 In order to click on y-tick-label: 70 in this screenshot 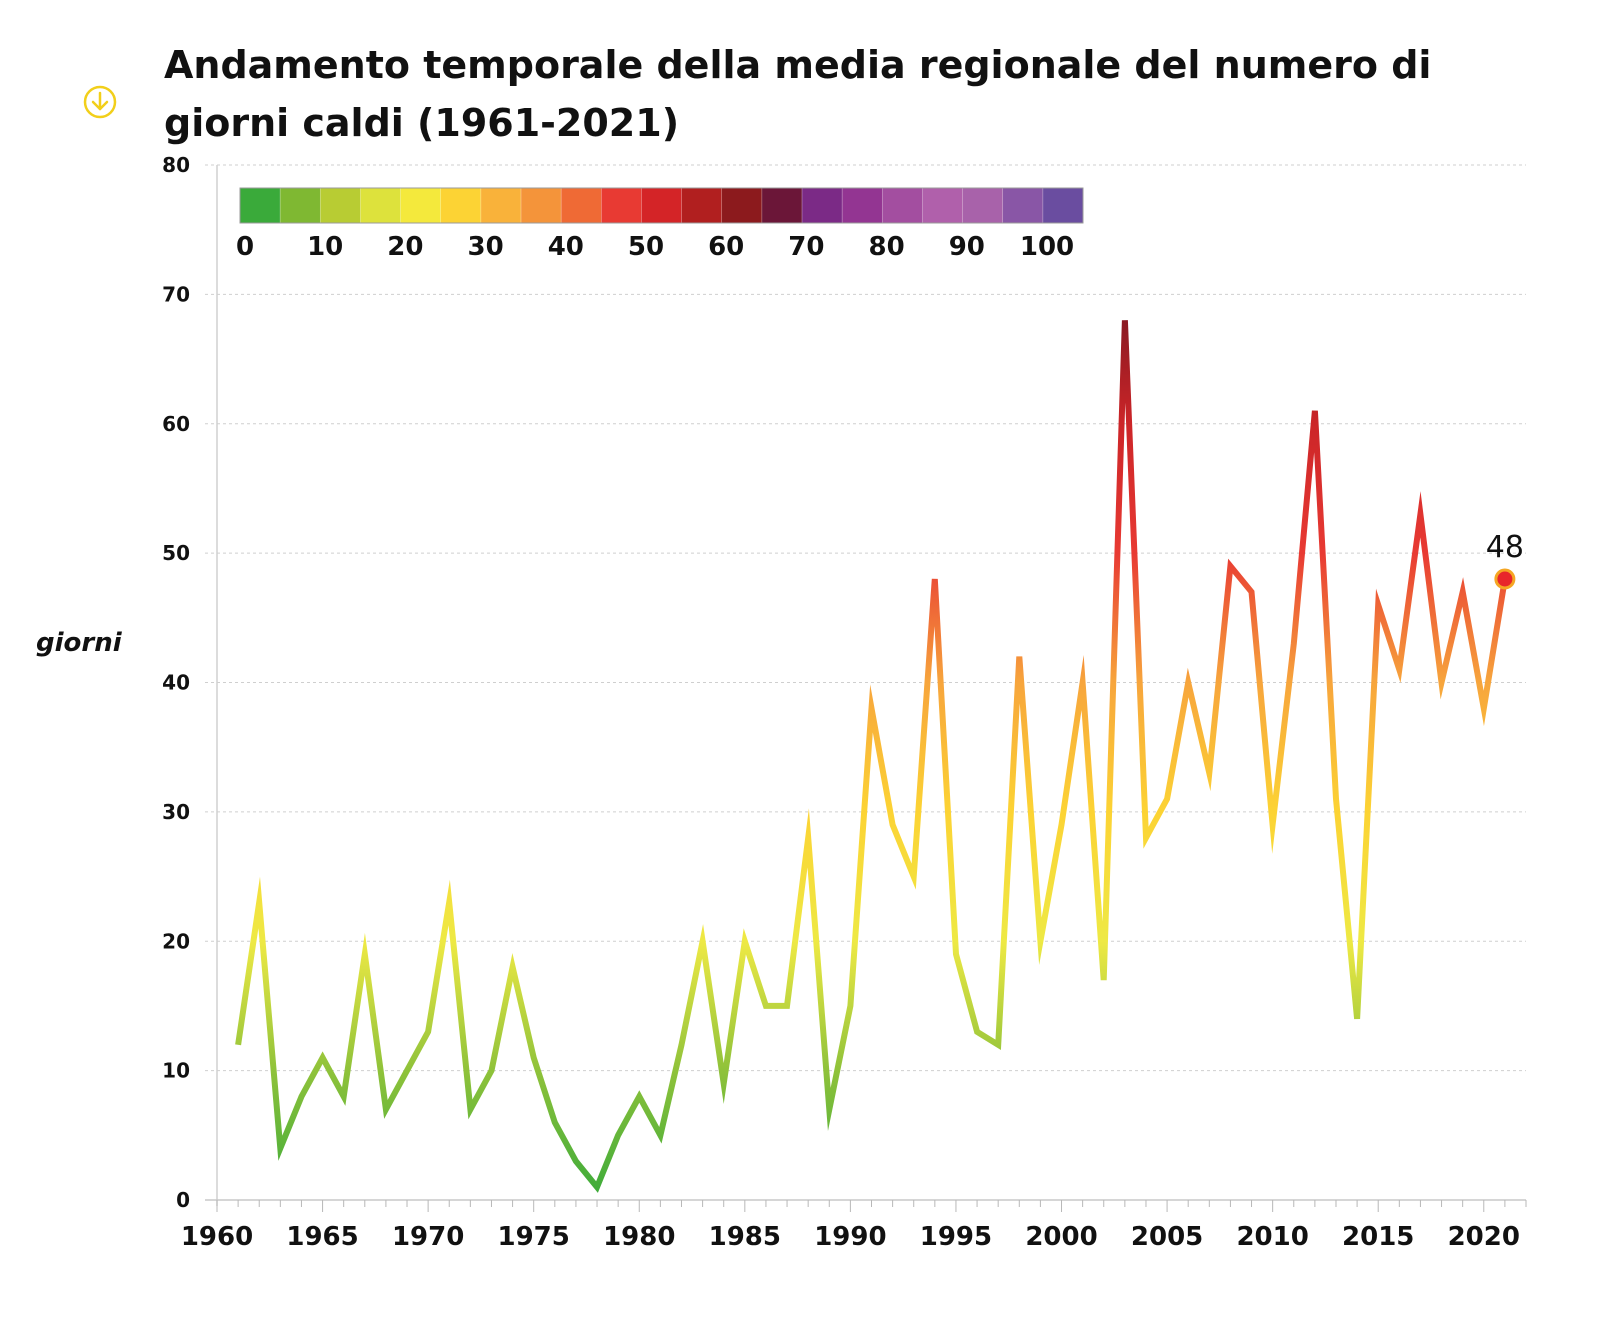, I will do `click(176, 294)`.